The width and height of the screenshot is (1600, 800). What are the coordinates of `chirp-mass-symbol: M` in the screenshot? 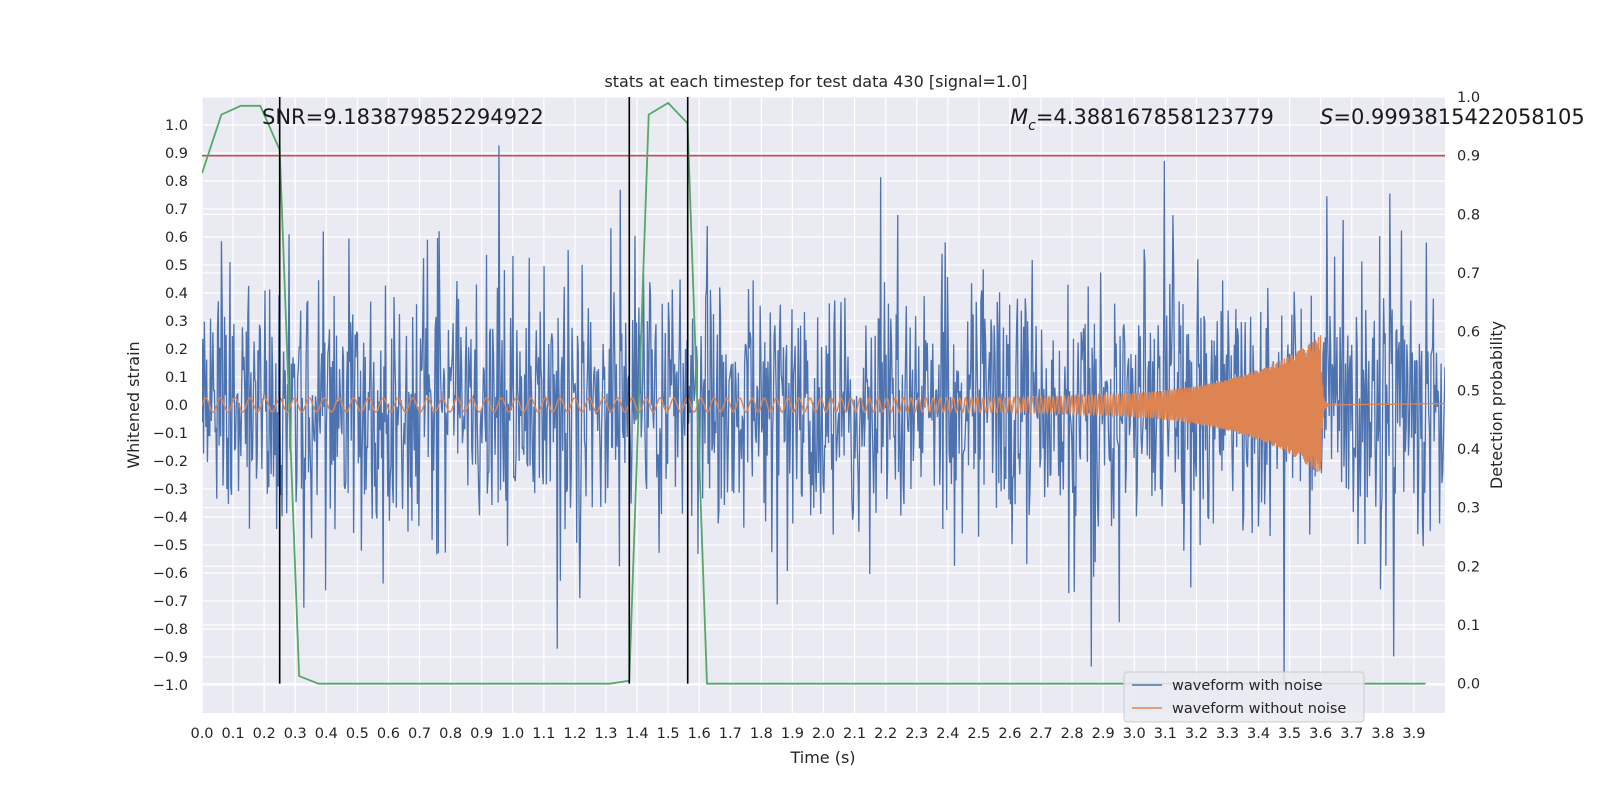 It's located at (1019, 117).